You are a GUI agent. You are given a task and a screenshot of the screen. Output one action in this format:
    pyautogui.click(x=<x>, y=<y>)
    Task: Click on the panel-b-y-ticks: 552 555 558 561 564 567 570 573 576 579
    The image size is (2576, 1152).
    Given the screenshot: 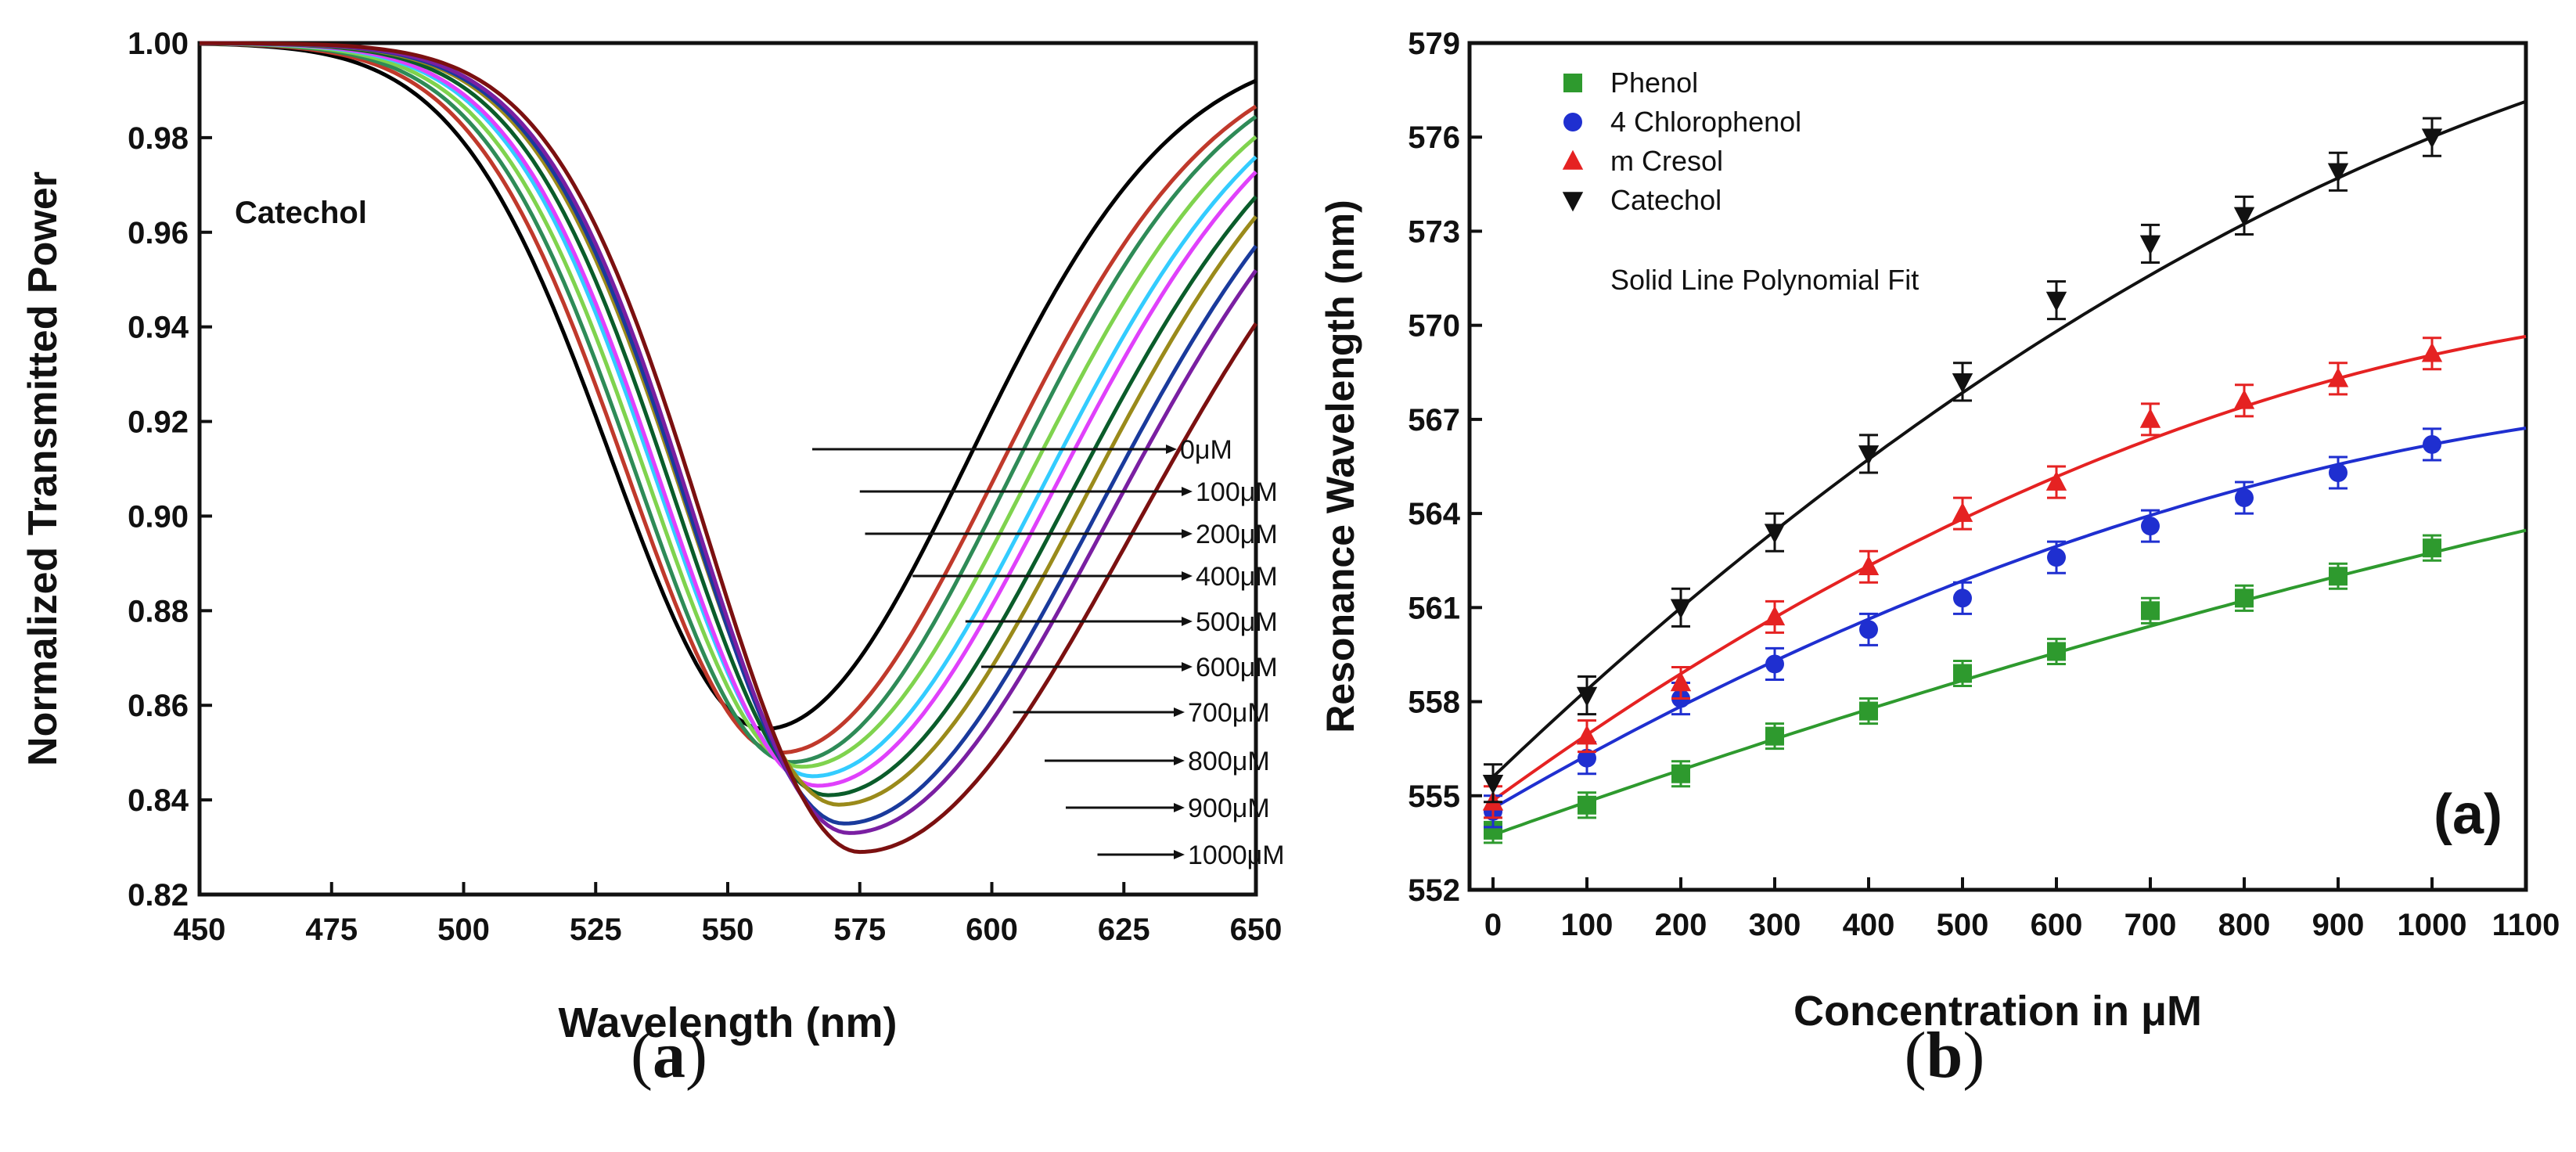 What is the action you would take?
    pyautogui.click(x=1445, y=467)
    